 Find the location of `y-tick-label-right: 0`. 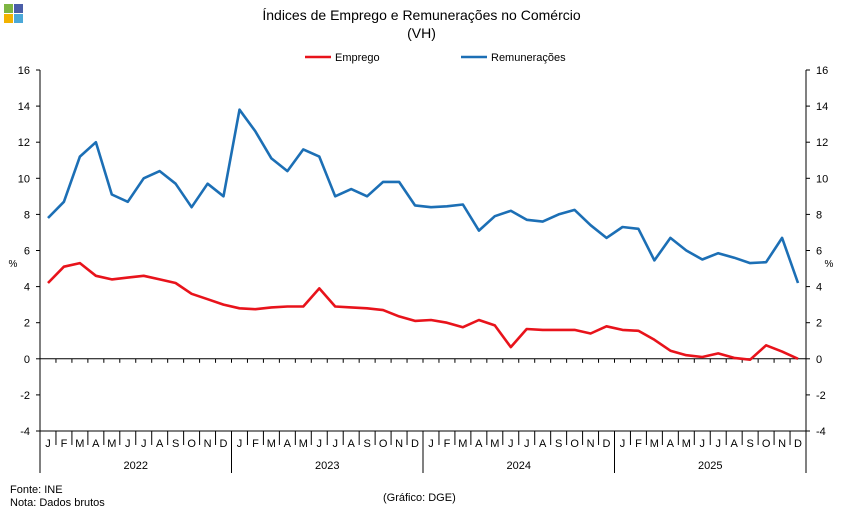

y-tick-label-right: 0 is located at coordinates (819, 360).